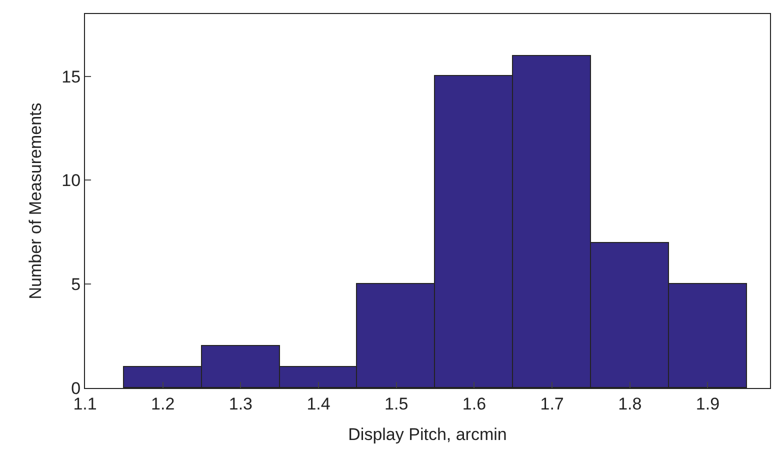 The image size is (780, 464). Describe the element at coordinates (76, 284) in the screenshot. I see `y-tick-label: 5` at that location.